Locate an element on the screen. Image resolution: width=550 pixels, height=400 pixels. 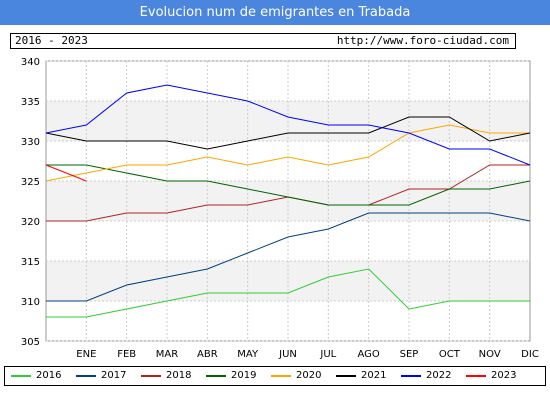
chart-title: Evolucion num de emigrantes en Trabada is located at coordinates (275, 12).